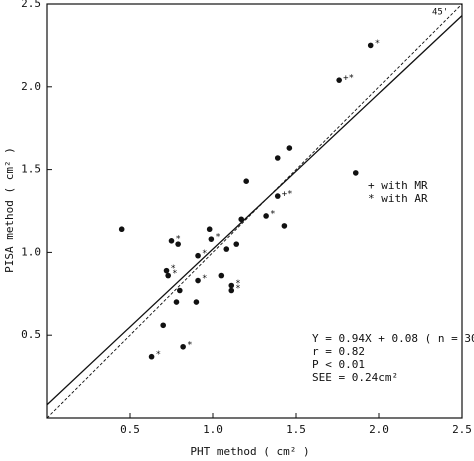 This screenshot has width=474, height=461. I want to click on y-tick-label: 0.5, so click(31, 334).